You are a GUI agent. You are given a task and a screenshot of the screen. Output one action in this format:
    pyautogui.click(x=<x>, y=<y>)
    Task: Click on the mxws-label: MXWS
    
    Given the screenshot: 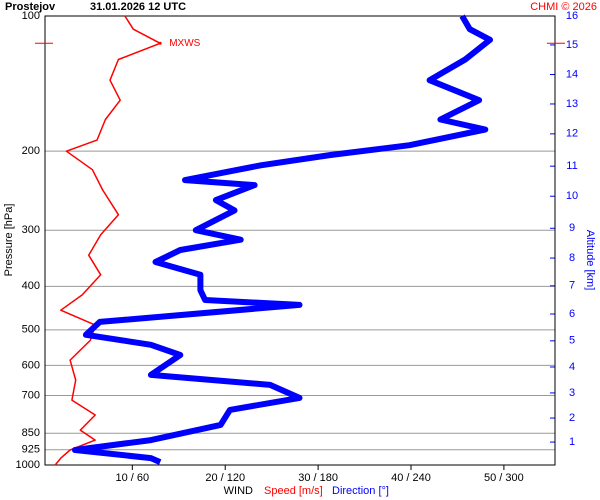 What is the action you would take?
    pyautogui.click(x=184, y=43)
    